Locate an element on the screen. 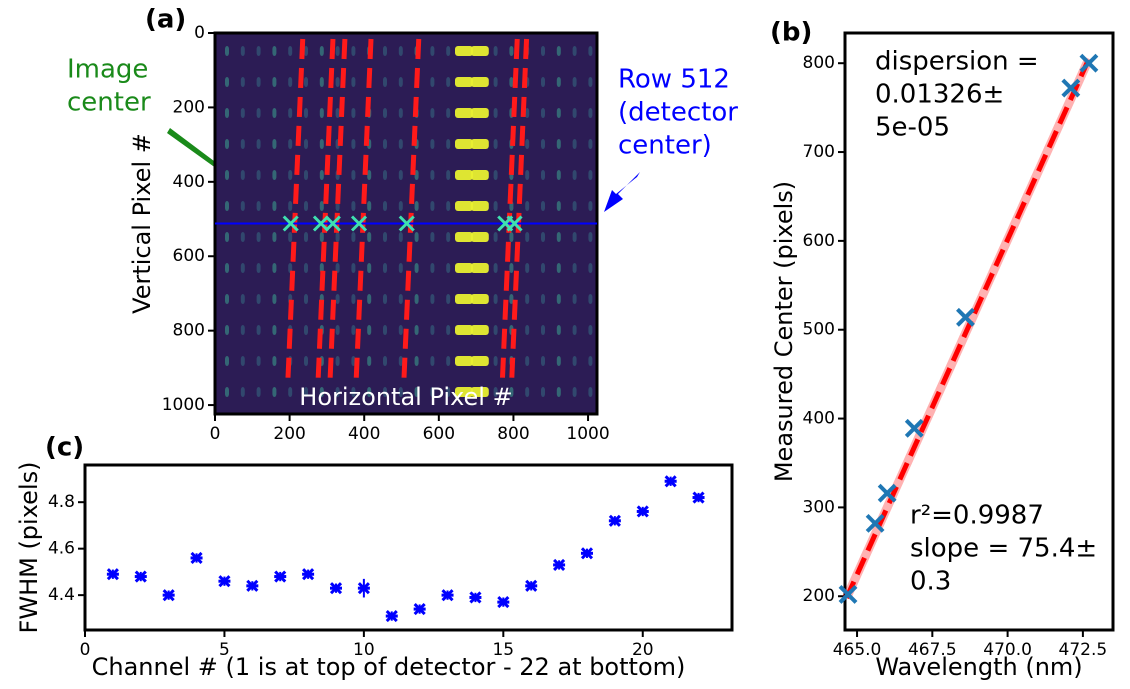  annotation: center) is located at coordinates (665, 146).